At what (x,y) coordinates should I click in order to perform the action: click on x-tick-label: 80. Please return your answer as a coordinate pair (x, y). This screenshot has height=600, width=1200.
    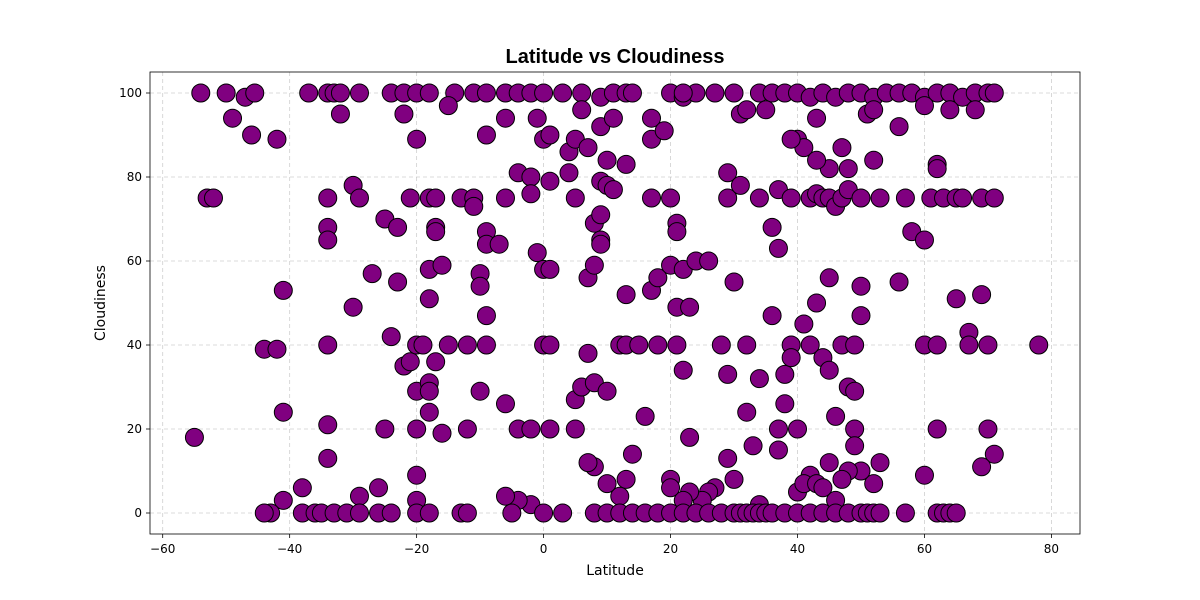
    Looking at the image, I should click on (1051, 549).